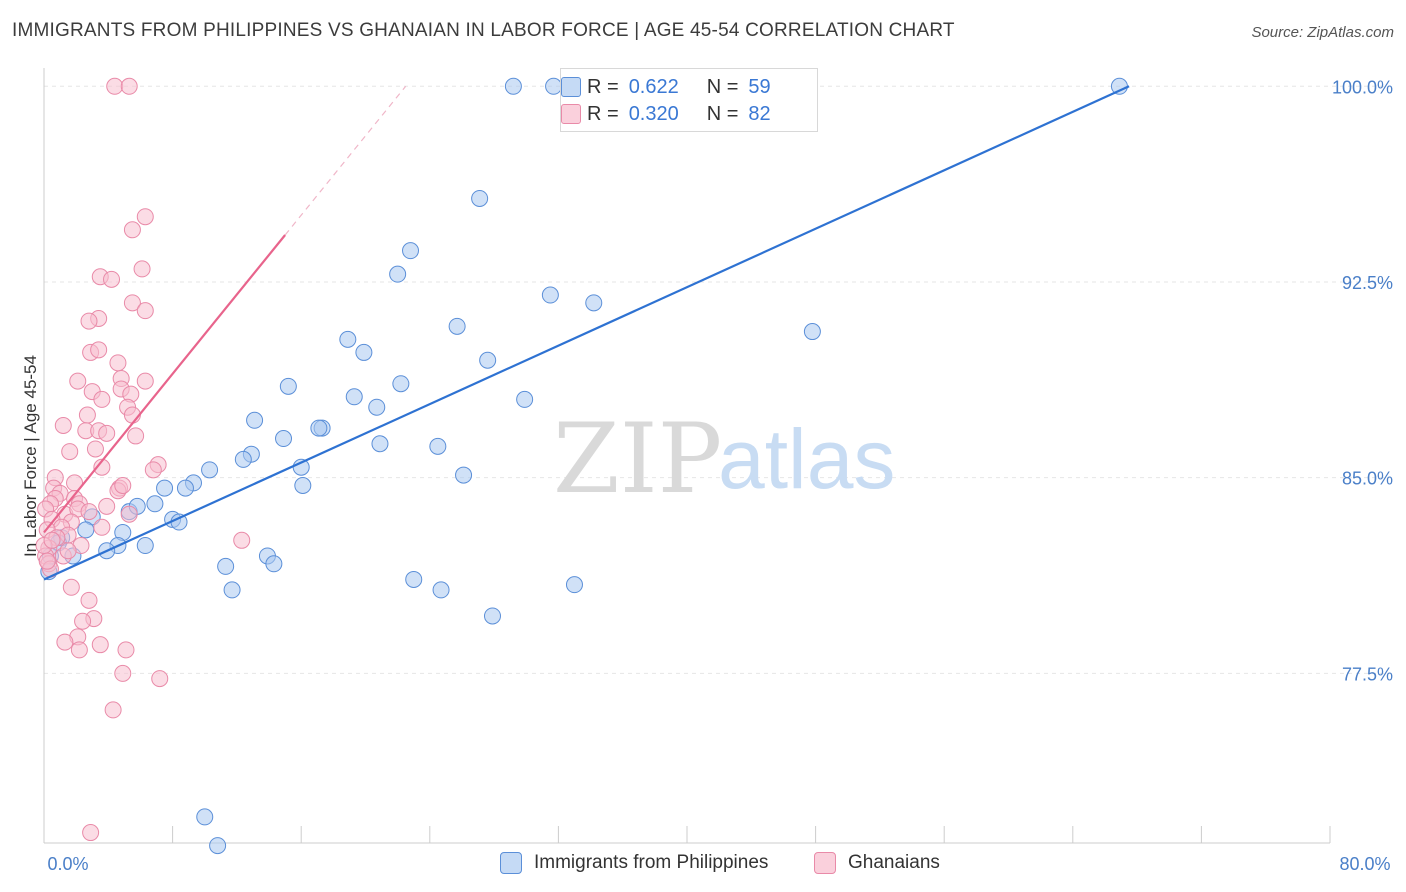  What do you see at coordinates (1364, 864) in the screenshot?
I see `x-tick-label: 80.0%` at bounding box center [1364, 864].